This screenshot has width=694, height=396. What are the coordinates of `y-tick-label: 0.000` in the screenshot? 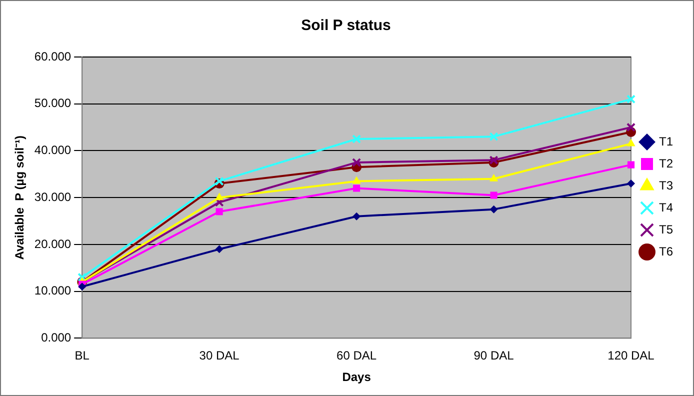 It's located at (56, 337).